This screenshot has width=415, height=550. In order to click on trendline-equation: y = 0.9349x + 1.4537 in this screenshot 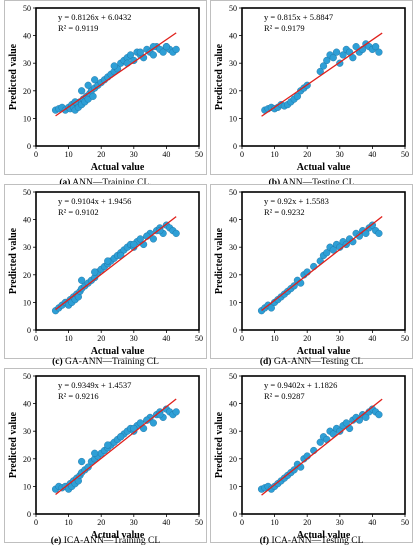, I will do `click(94, 385)`.